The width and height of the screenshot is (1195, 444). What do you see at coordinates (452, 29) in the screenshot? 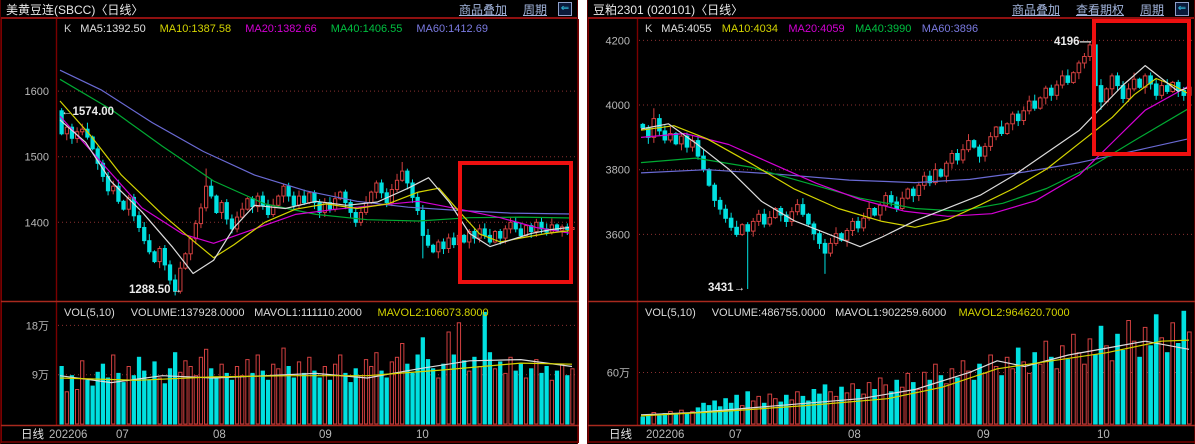
I see `svg-text: MA60:1412.69` at bounding box center [452, 29].